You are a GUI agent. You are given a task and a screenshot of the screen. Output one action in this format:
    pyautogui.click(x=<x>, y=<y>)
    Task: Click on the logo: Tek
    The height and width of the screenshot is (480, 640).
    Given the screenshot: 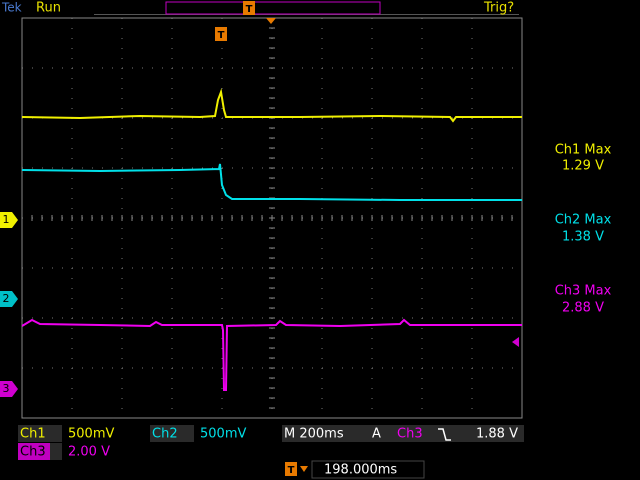 What is the action you would take?
    pyautogui.click(x=11, y=8)
    